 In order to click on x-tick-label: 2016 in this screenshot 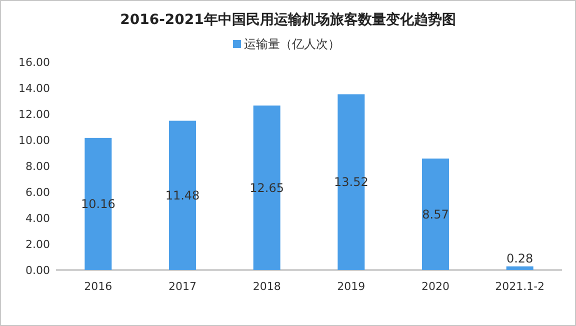, I will do `click(98, 286)`.